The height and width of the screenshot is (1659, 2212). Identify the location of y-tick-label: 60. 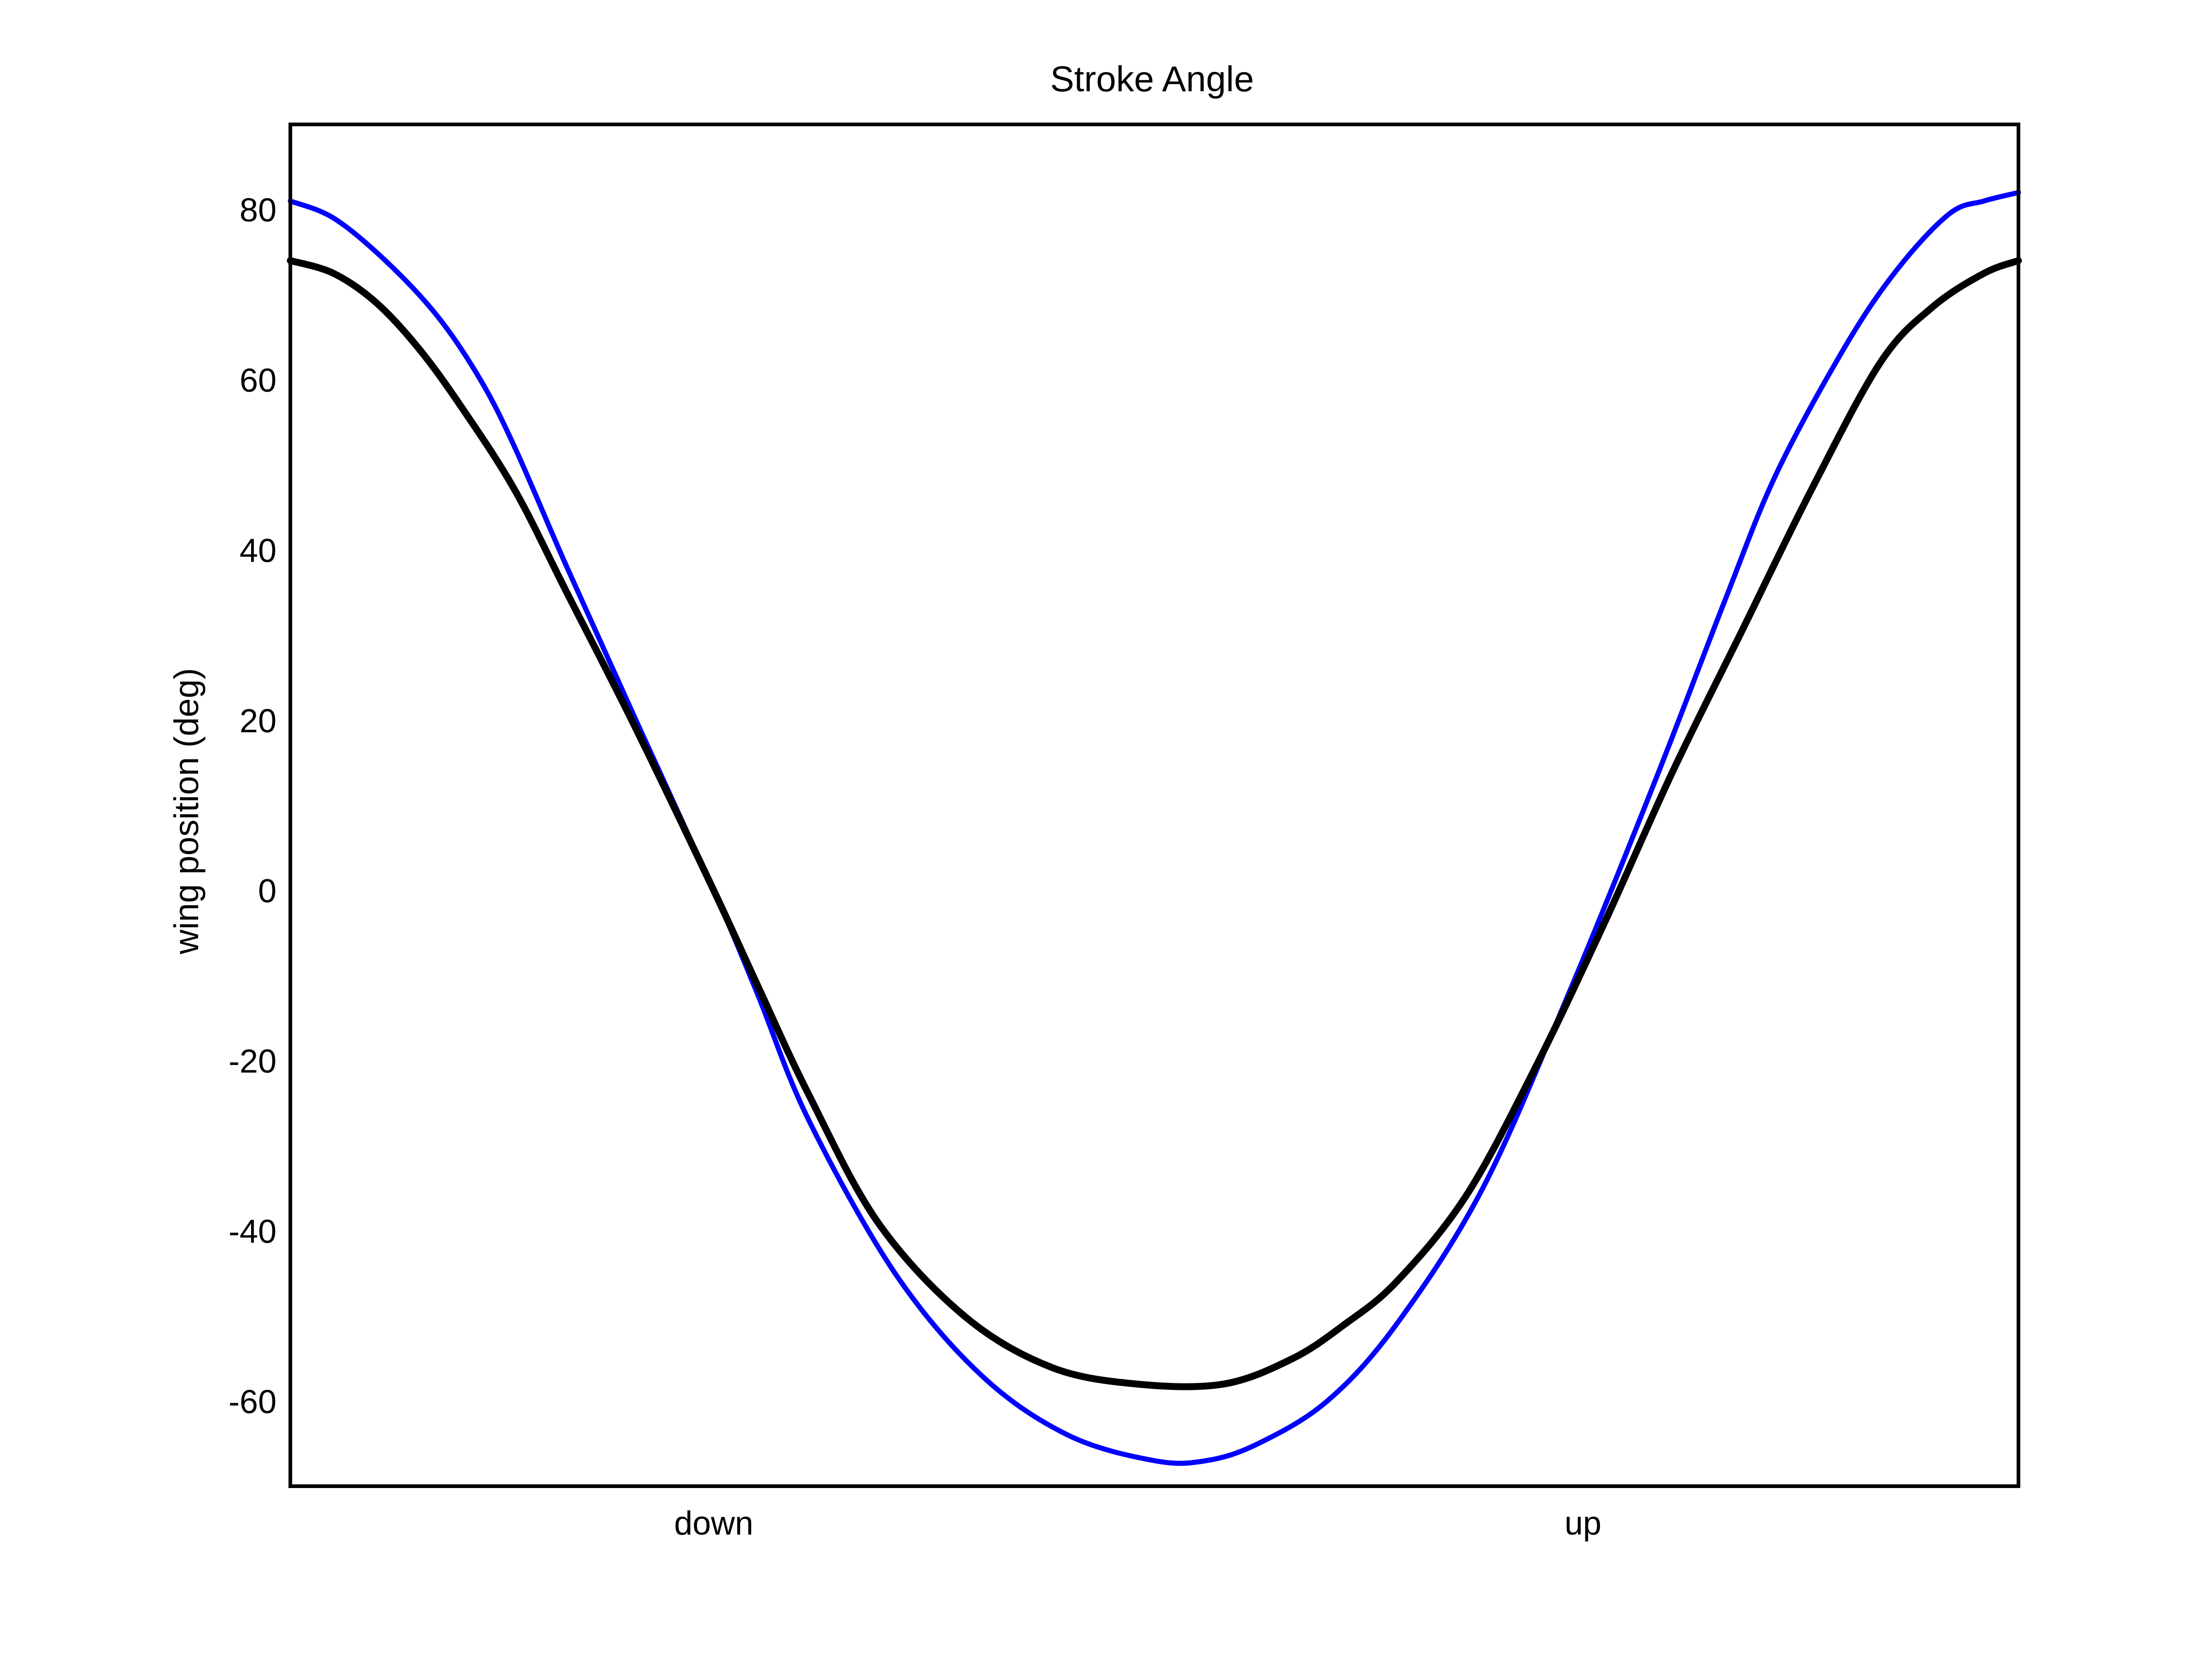
(258, 380).